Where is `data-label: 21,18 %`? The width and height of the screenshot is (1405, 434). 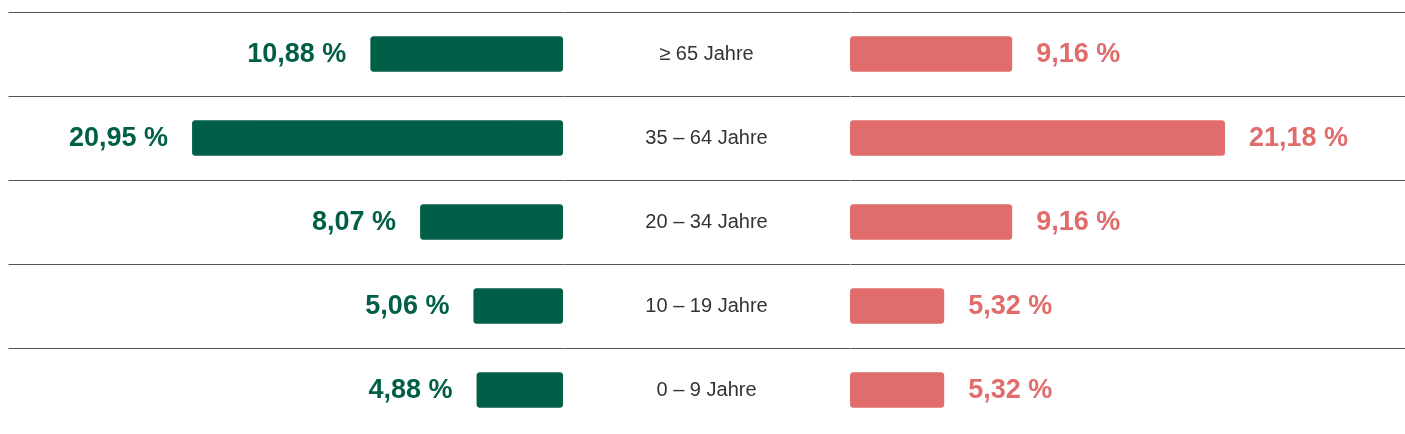 data-label: 21,18 % is located at coordinates (1299, 137).